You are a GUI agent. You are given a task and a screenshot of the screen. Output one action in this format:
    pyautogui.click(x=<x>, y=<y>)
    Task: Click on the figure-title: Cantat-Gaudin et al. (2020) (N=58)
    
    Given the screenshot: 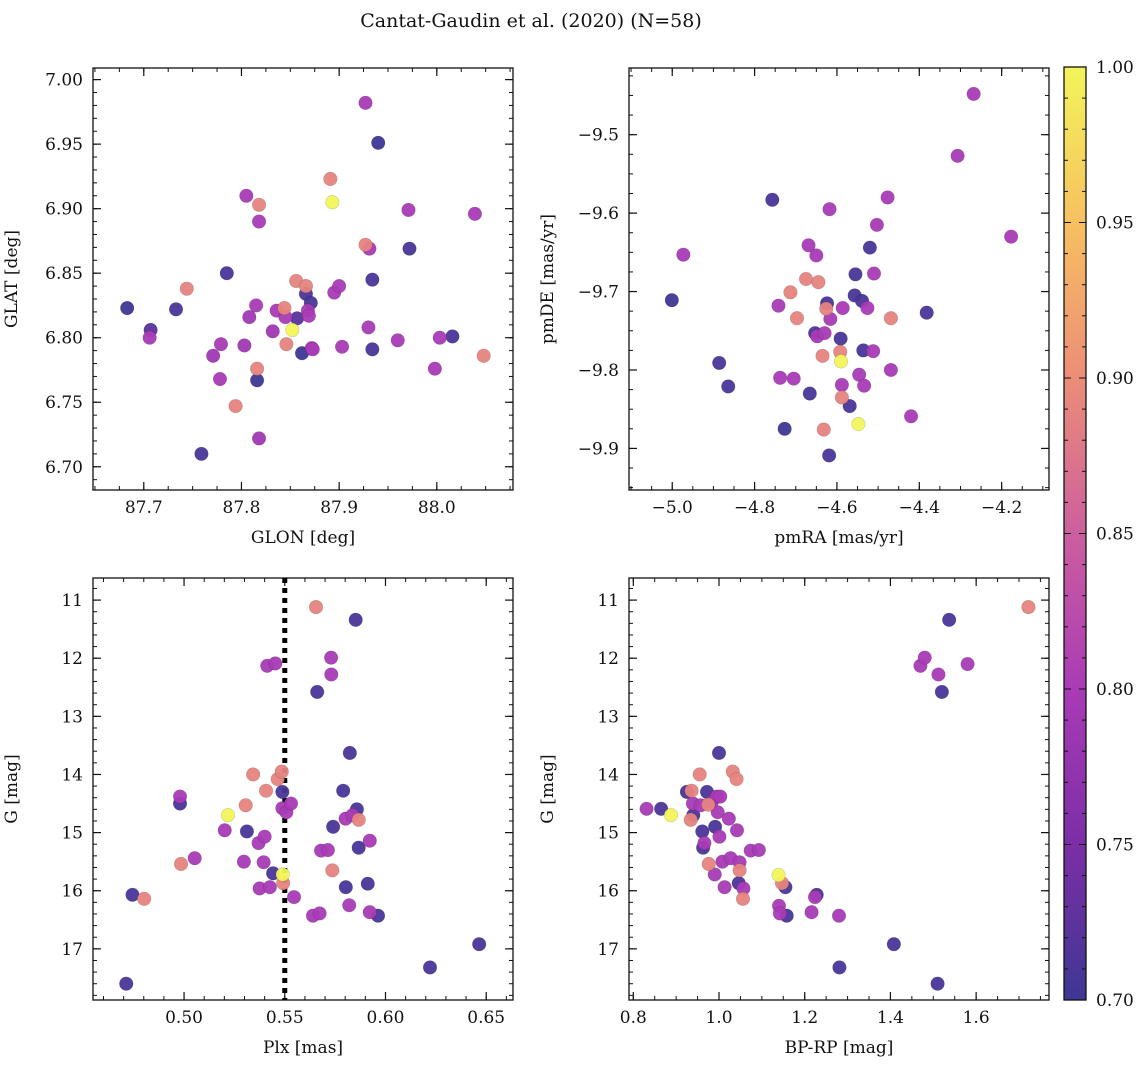 What is the action you would take?
    pyautogui.click(x=531, y=21)
    